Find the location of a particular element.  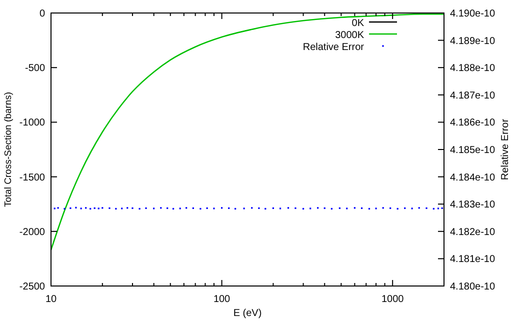

y-tick-label: -2000 is located at coordinates (32, 232).